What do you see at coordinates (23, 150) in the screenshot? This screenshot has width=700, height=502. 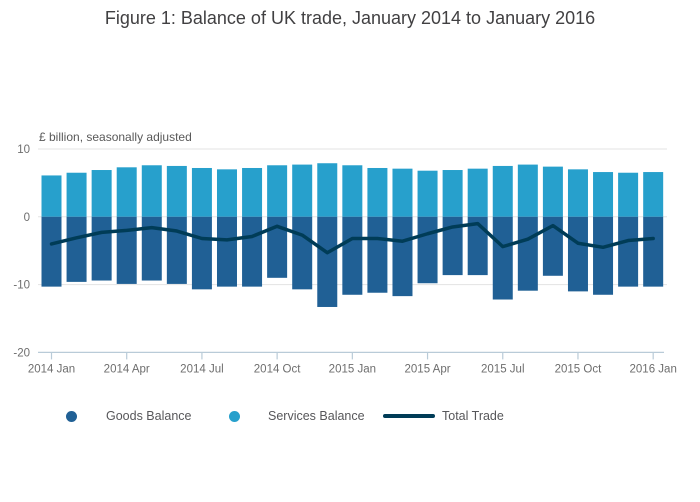 I see `y-axis-tick-label: 10` at bounding box center [23, 150].